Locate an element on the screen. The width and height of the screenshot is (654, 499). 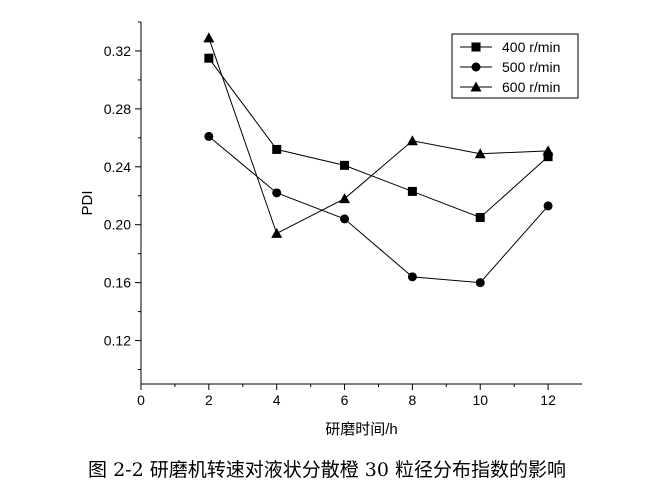
y-tick-label: 0.16 is located at coordinates (117, 283).